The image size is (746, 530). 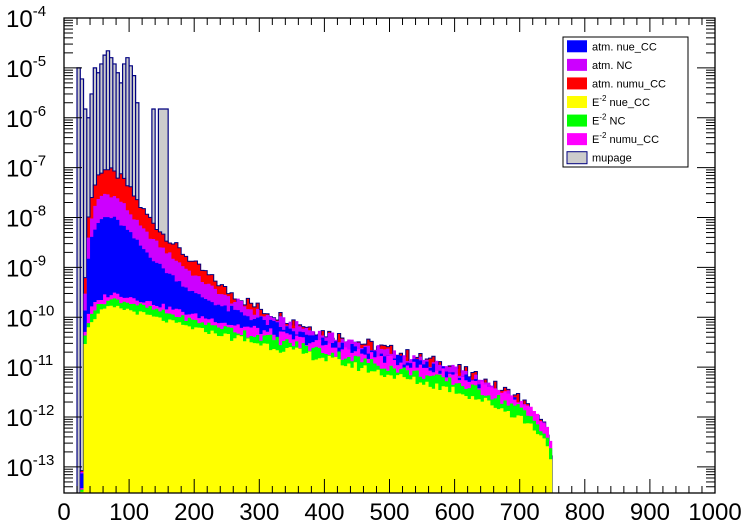 I want to click on y-tick-label: 10⁻⁹, so click(x=26, y=267).